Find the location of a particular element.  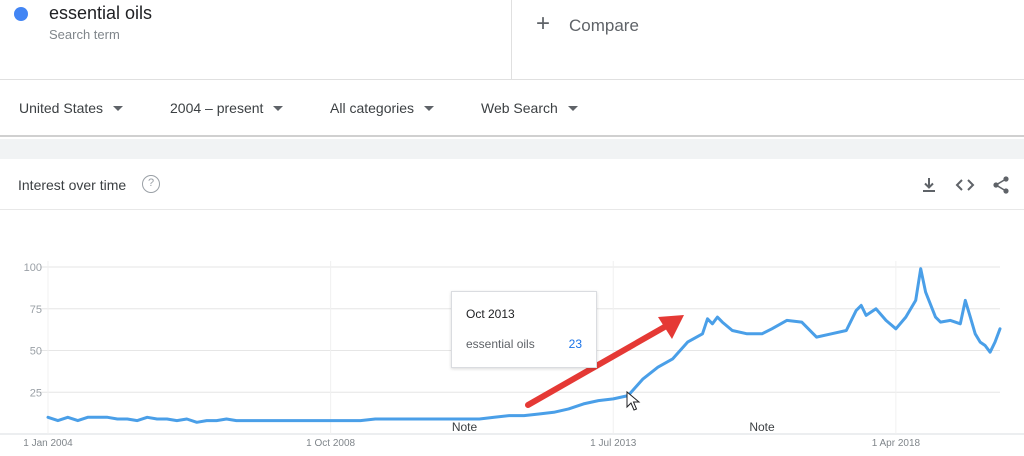

data-point-tooltip: Oct 2013 essential oils 23 is located at coordinates (524, 329).